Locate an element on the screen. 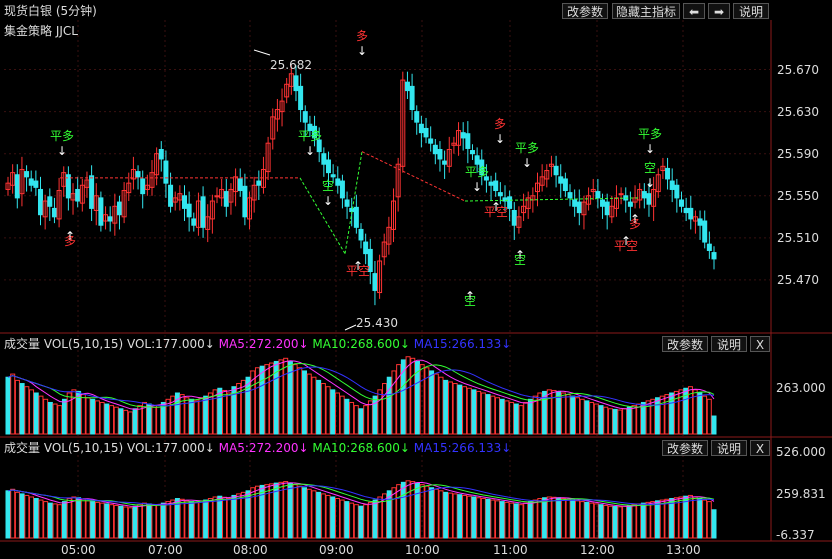  hide-indicator-button: 隐藏主指标 is located at coordinates (646, 11).